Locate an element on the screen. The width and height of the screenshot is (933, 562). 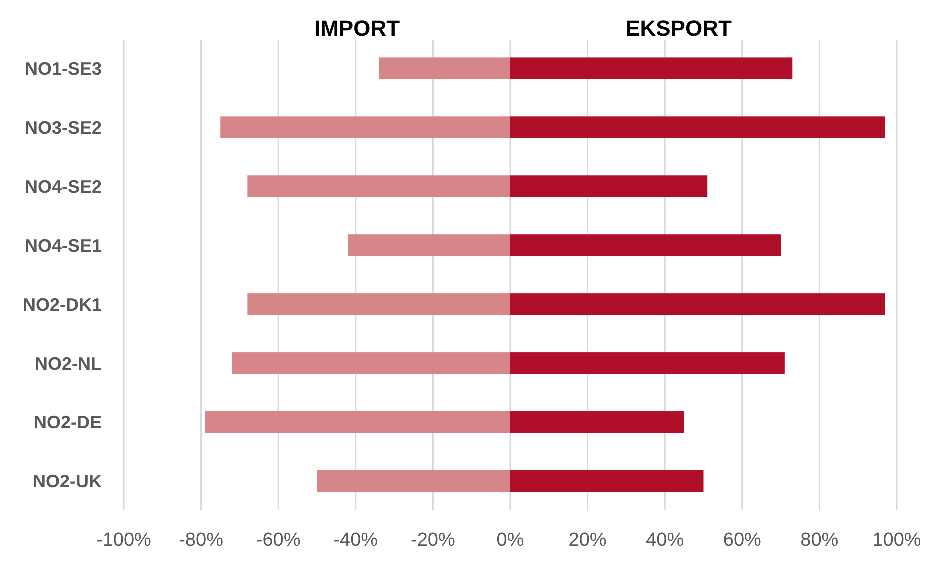
y-tick-label: NO2-DE is located at coordinates (68, 422).